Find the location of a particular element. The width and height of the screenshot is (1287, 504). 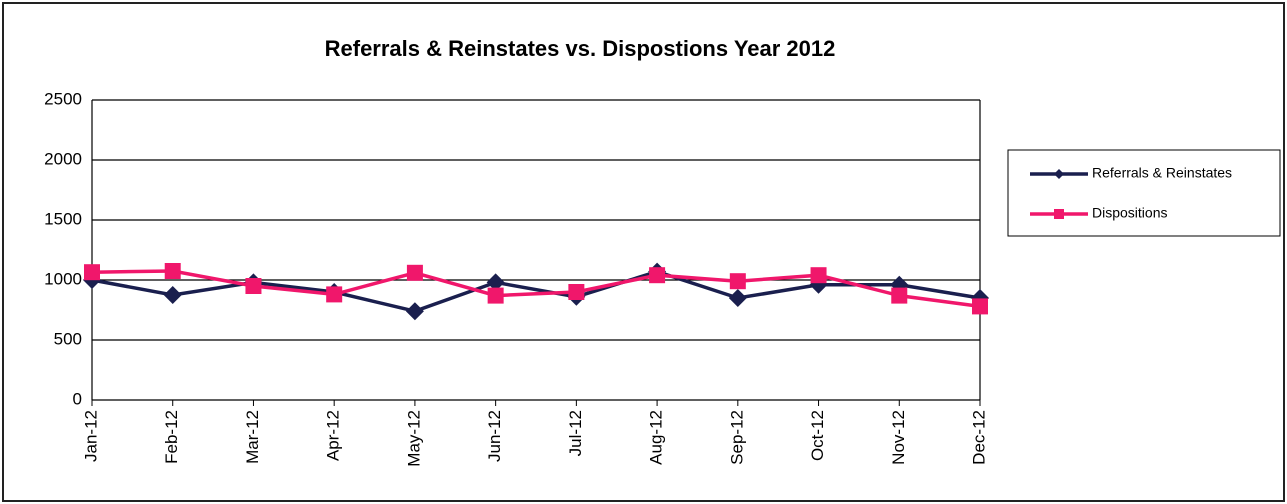

x-tick-label: Jul-12 is located at coordinates (575, 433).